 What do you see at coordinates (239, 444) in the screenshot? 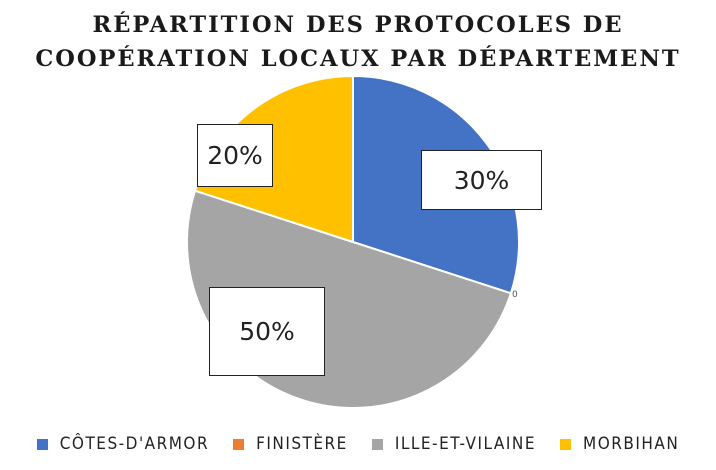
I see `legend-swatch-finistere` at bounding box center [239, 444].